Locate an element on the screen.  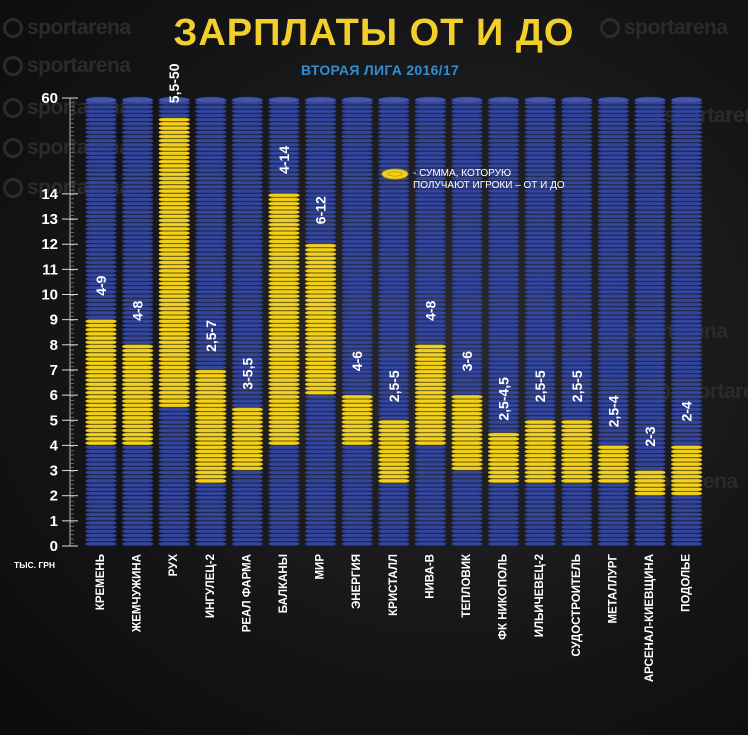
category-label: РУХ is located at coordinates (174, 565).